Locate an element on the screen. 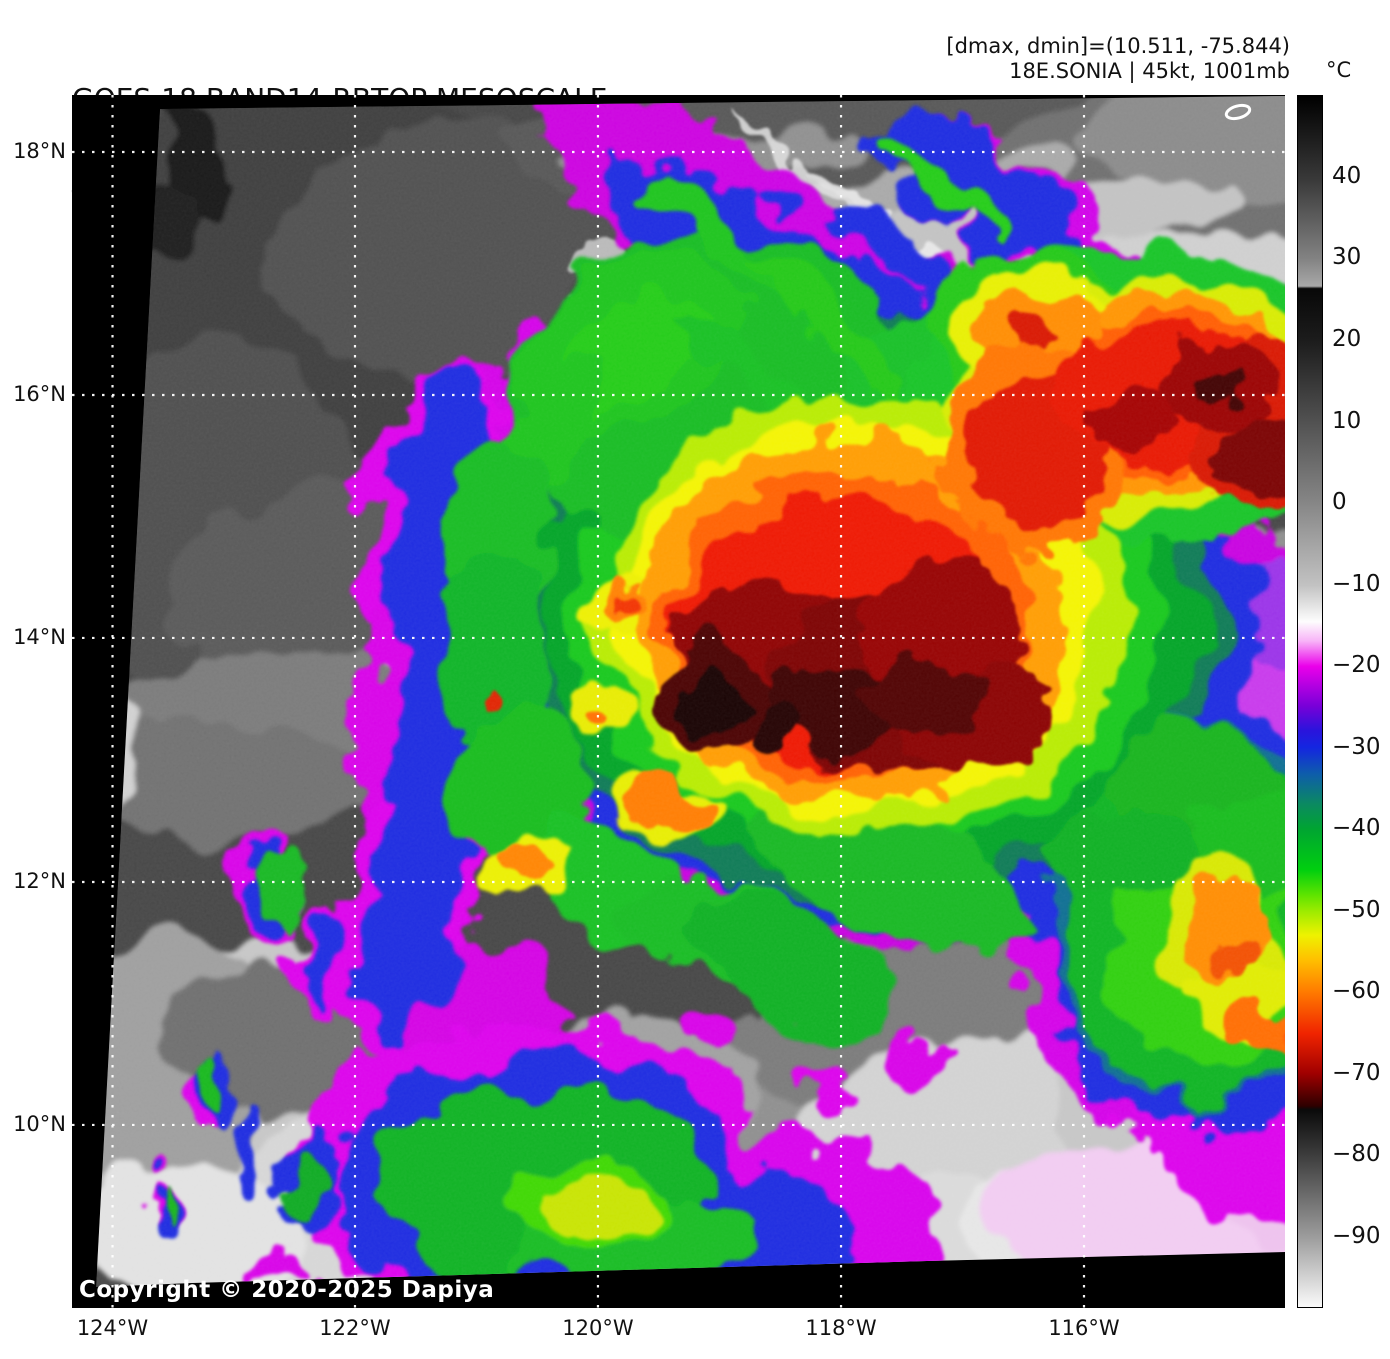 Image resolution: width=1390 pixels, height=1359 pixels. lat-tick-label: 12°N is located at coordinates (39, 880).